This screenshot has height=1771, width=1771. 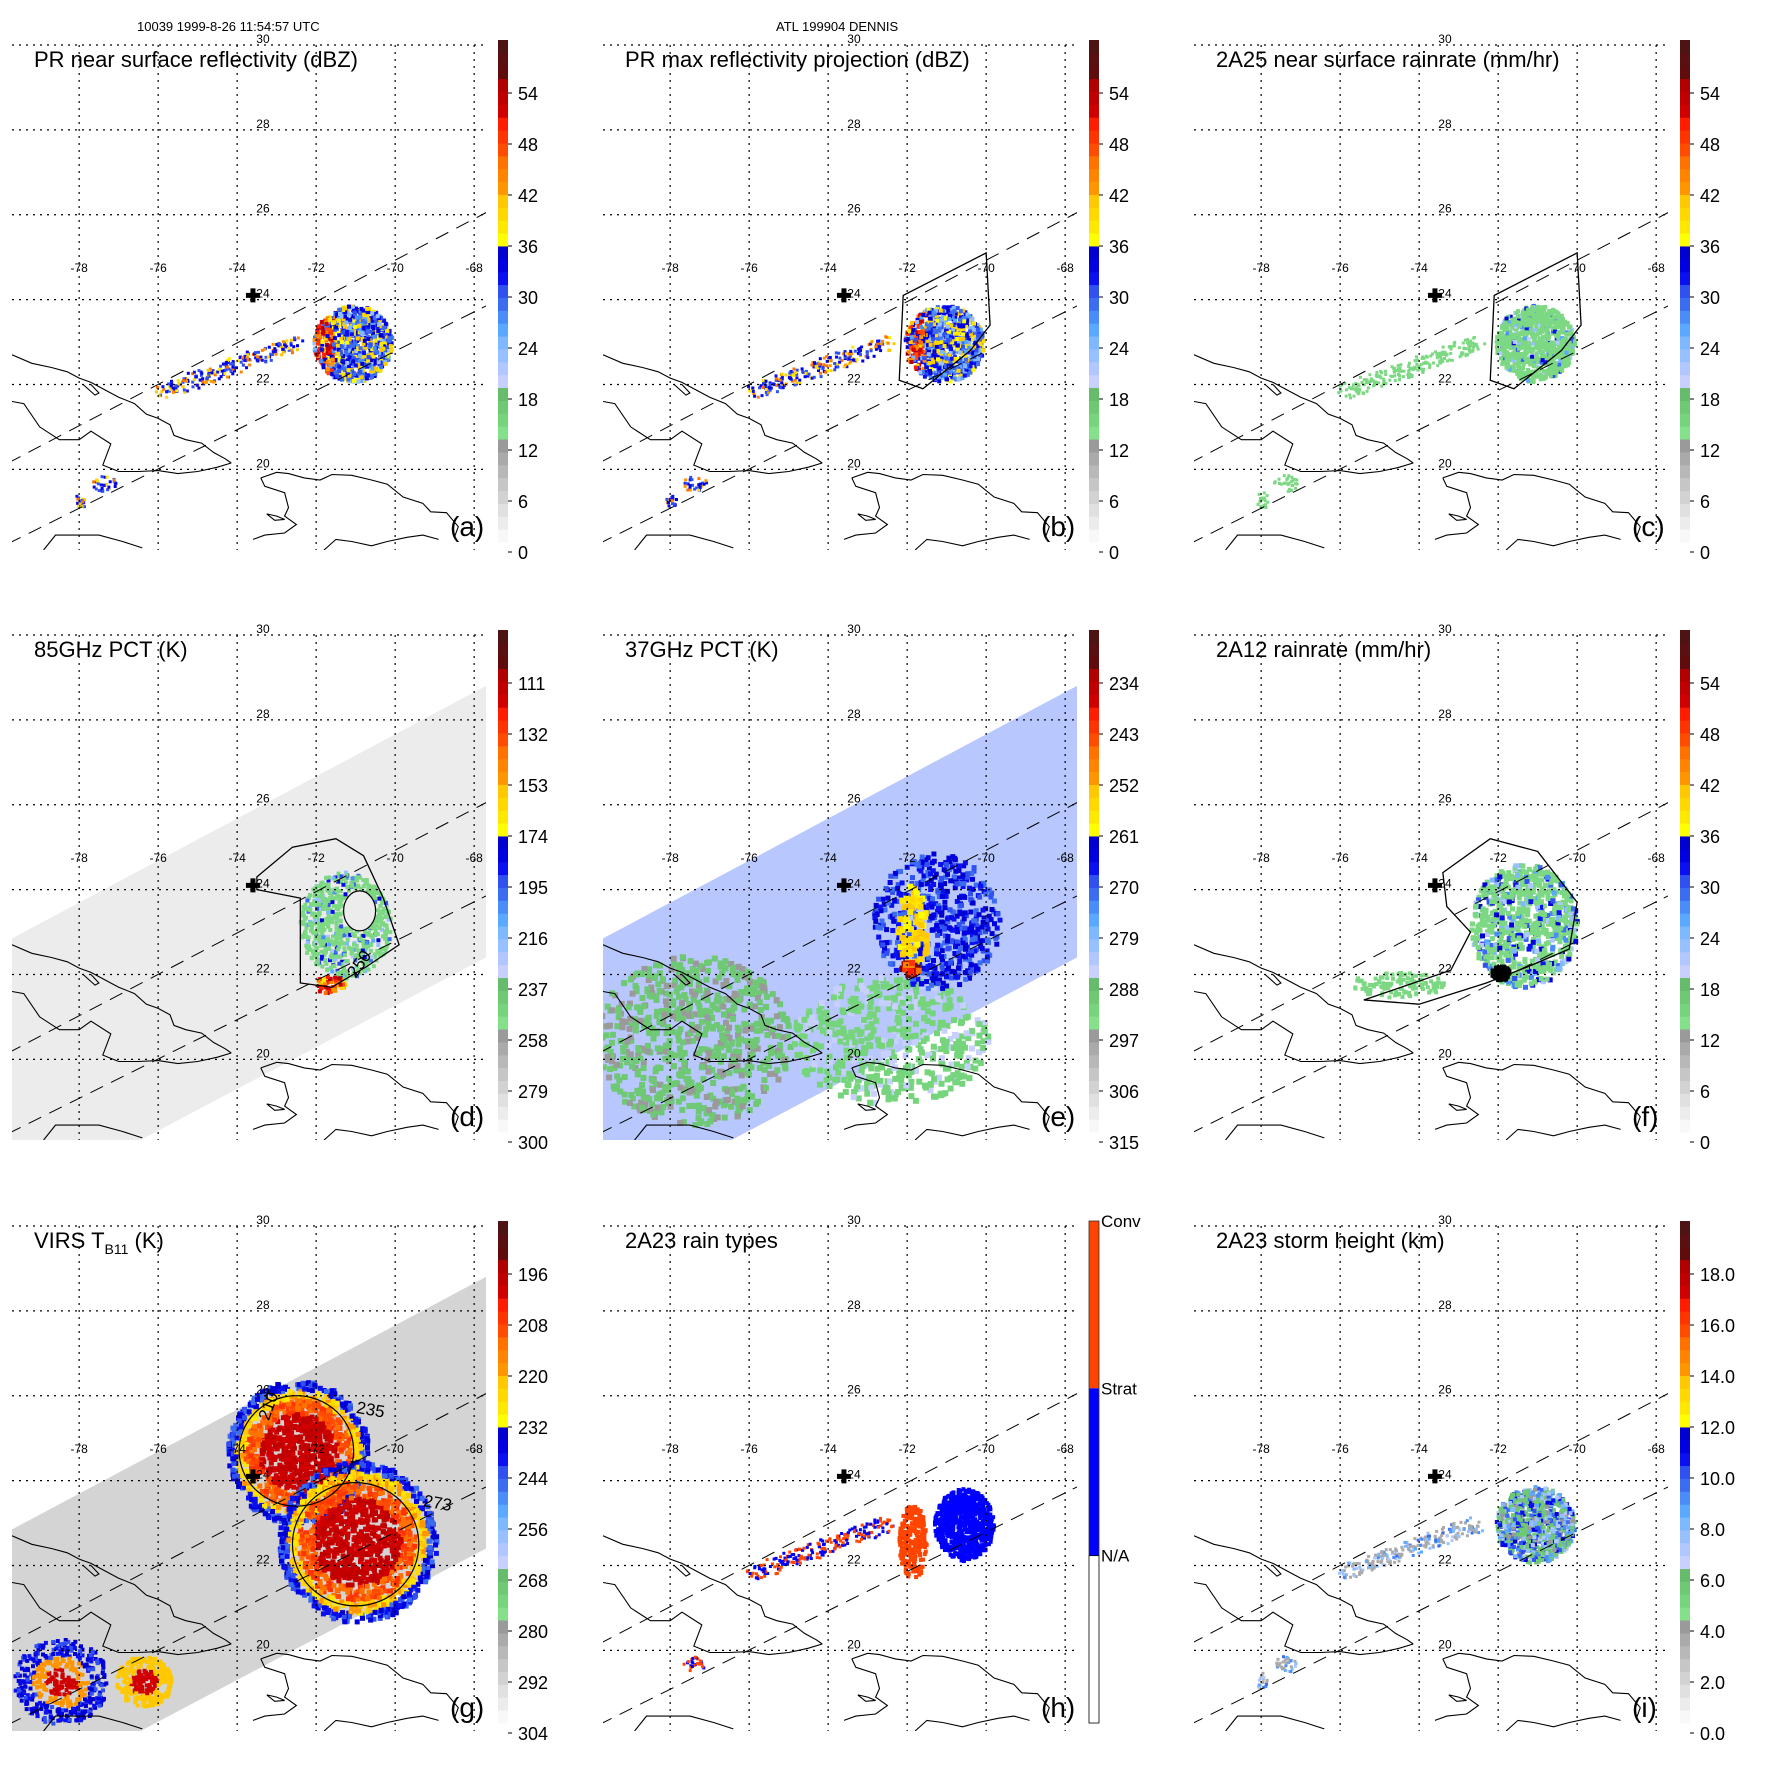 What do you see at coordinates (263, 124) in the screenshot?
I see `latitude-tick-label: 28` at bounding box center [263, 124].